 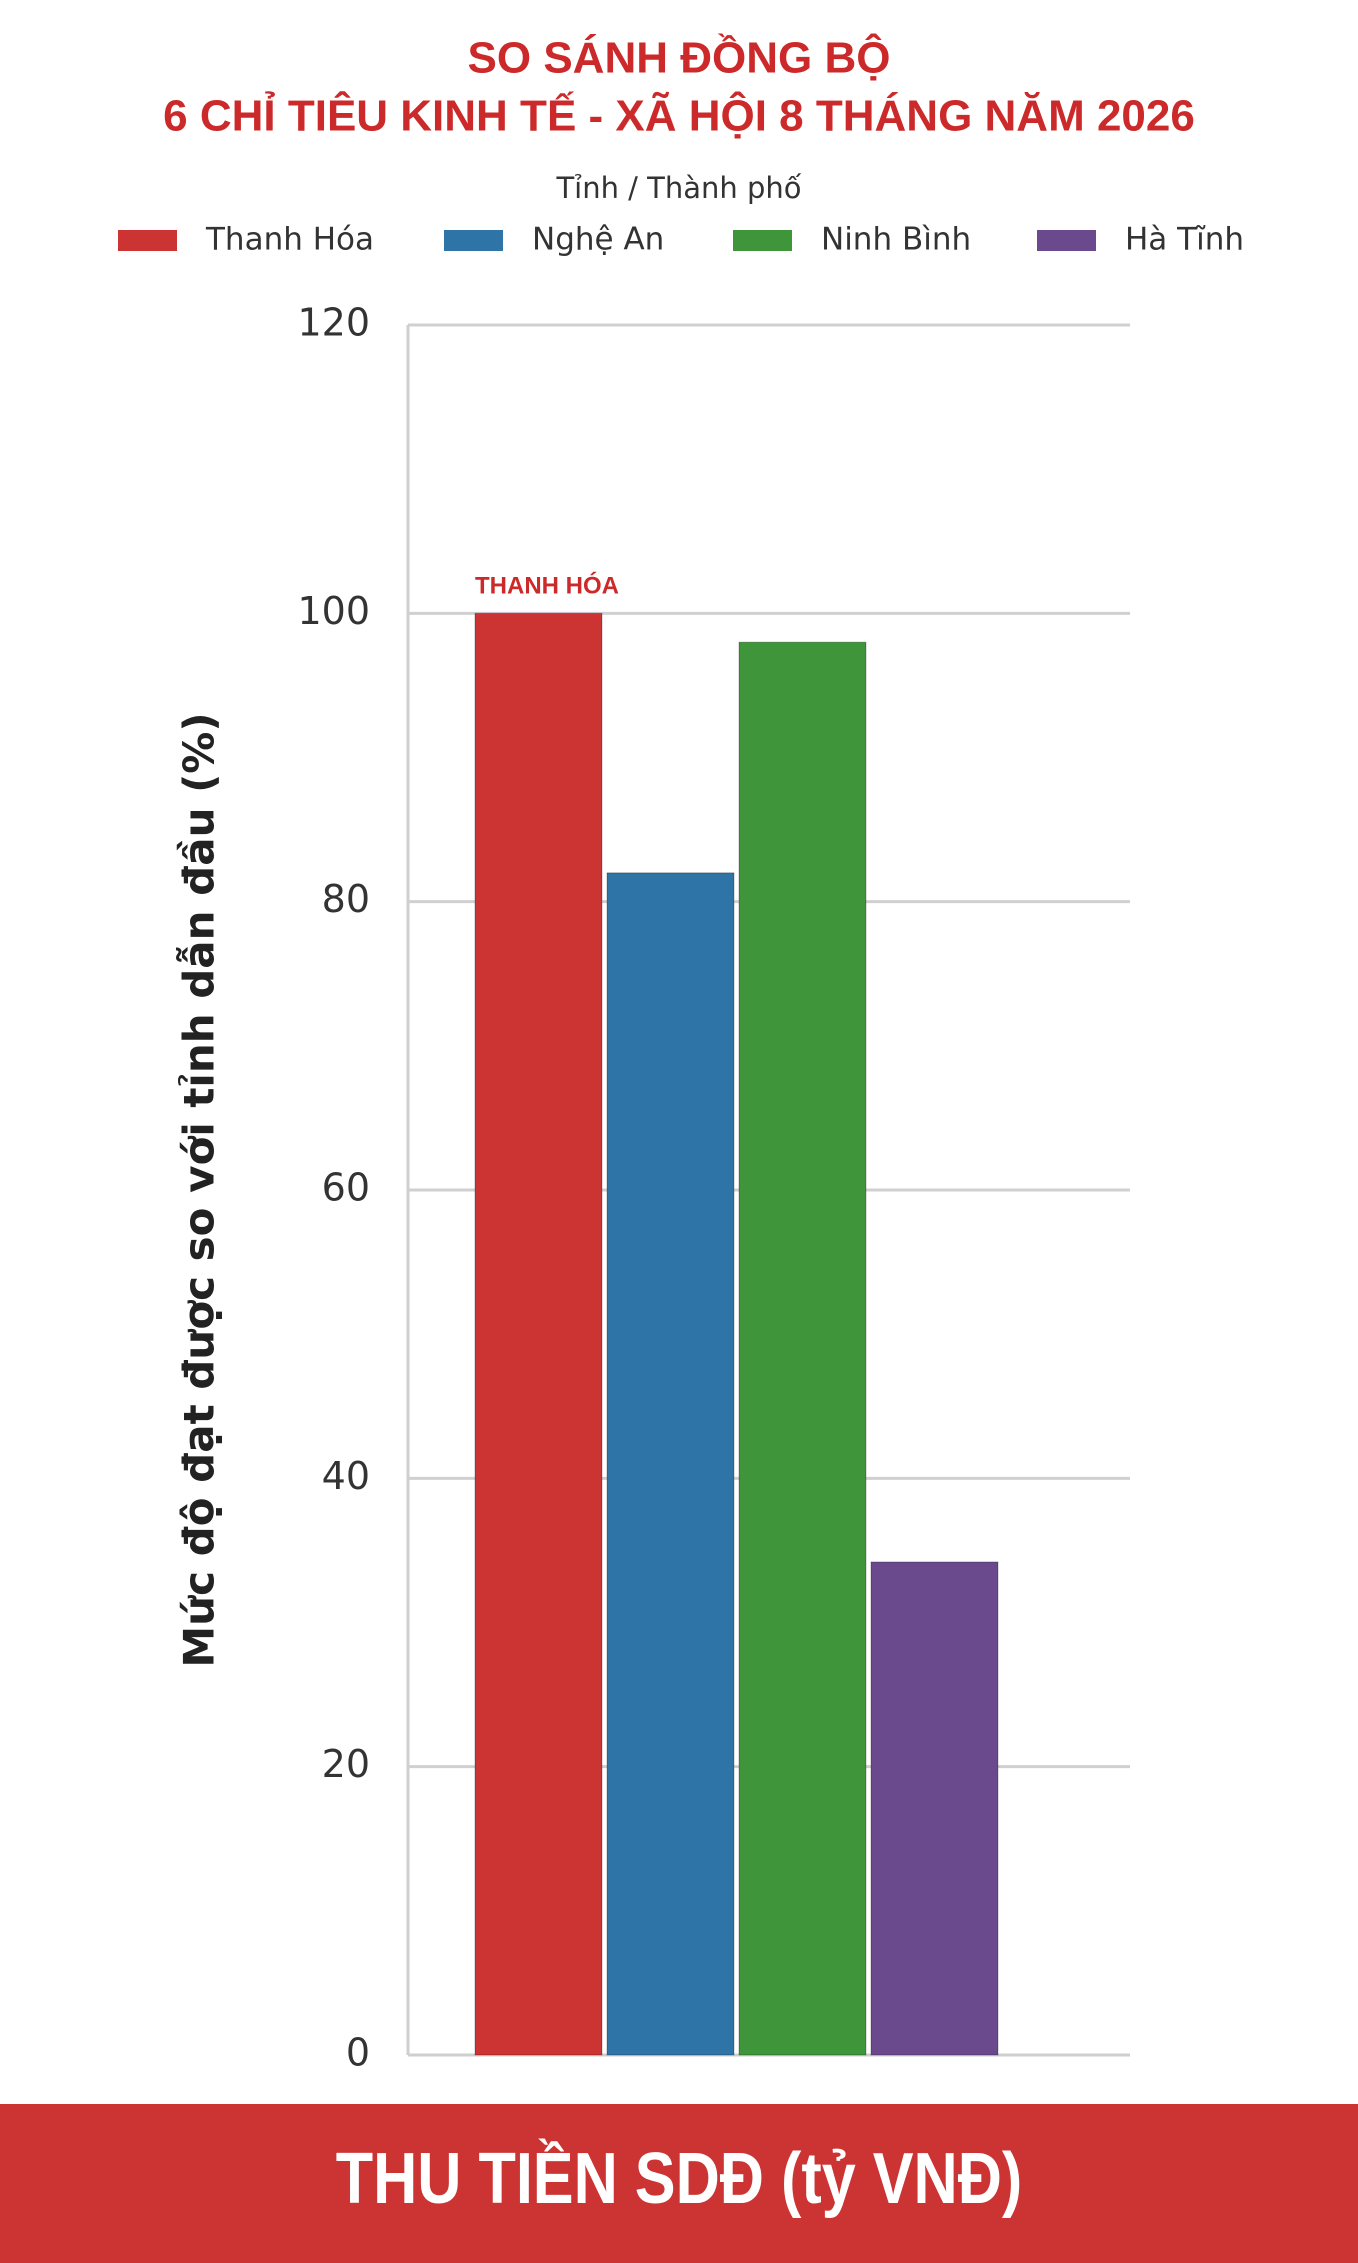 What do you see at coordinates (199, 1189) in the screenshot?
I see `y-axis-label: Mức độ đạt được so với tỉnh dẫn đầu (%)` at bounding box center [199, 1189].